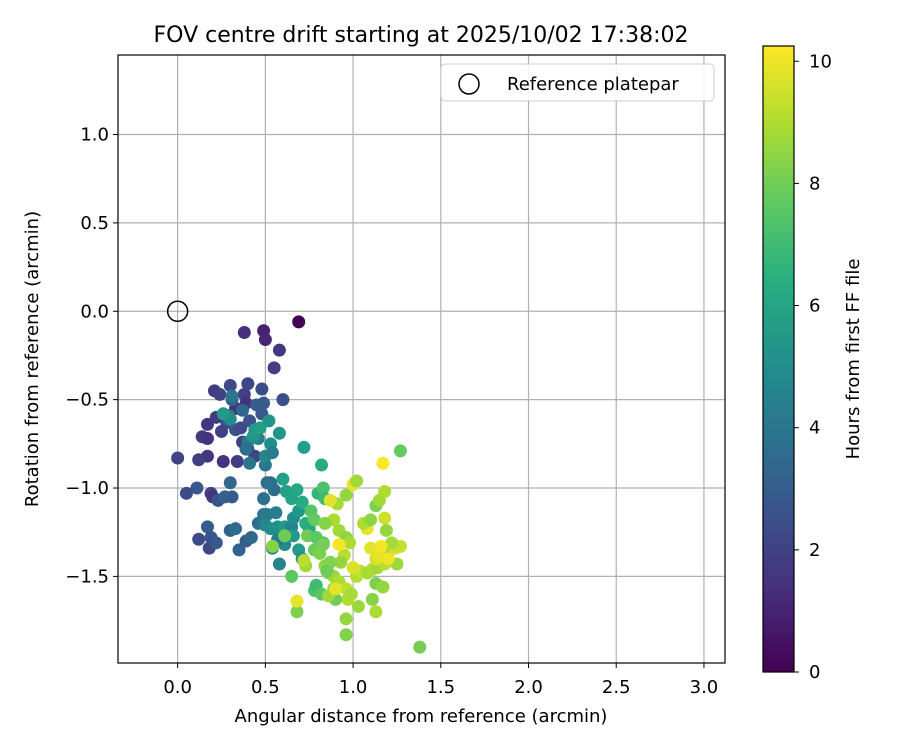  I want to click on colorbar-tick-label: 0, so click(814, 672).